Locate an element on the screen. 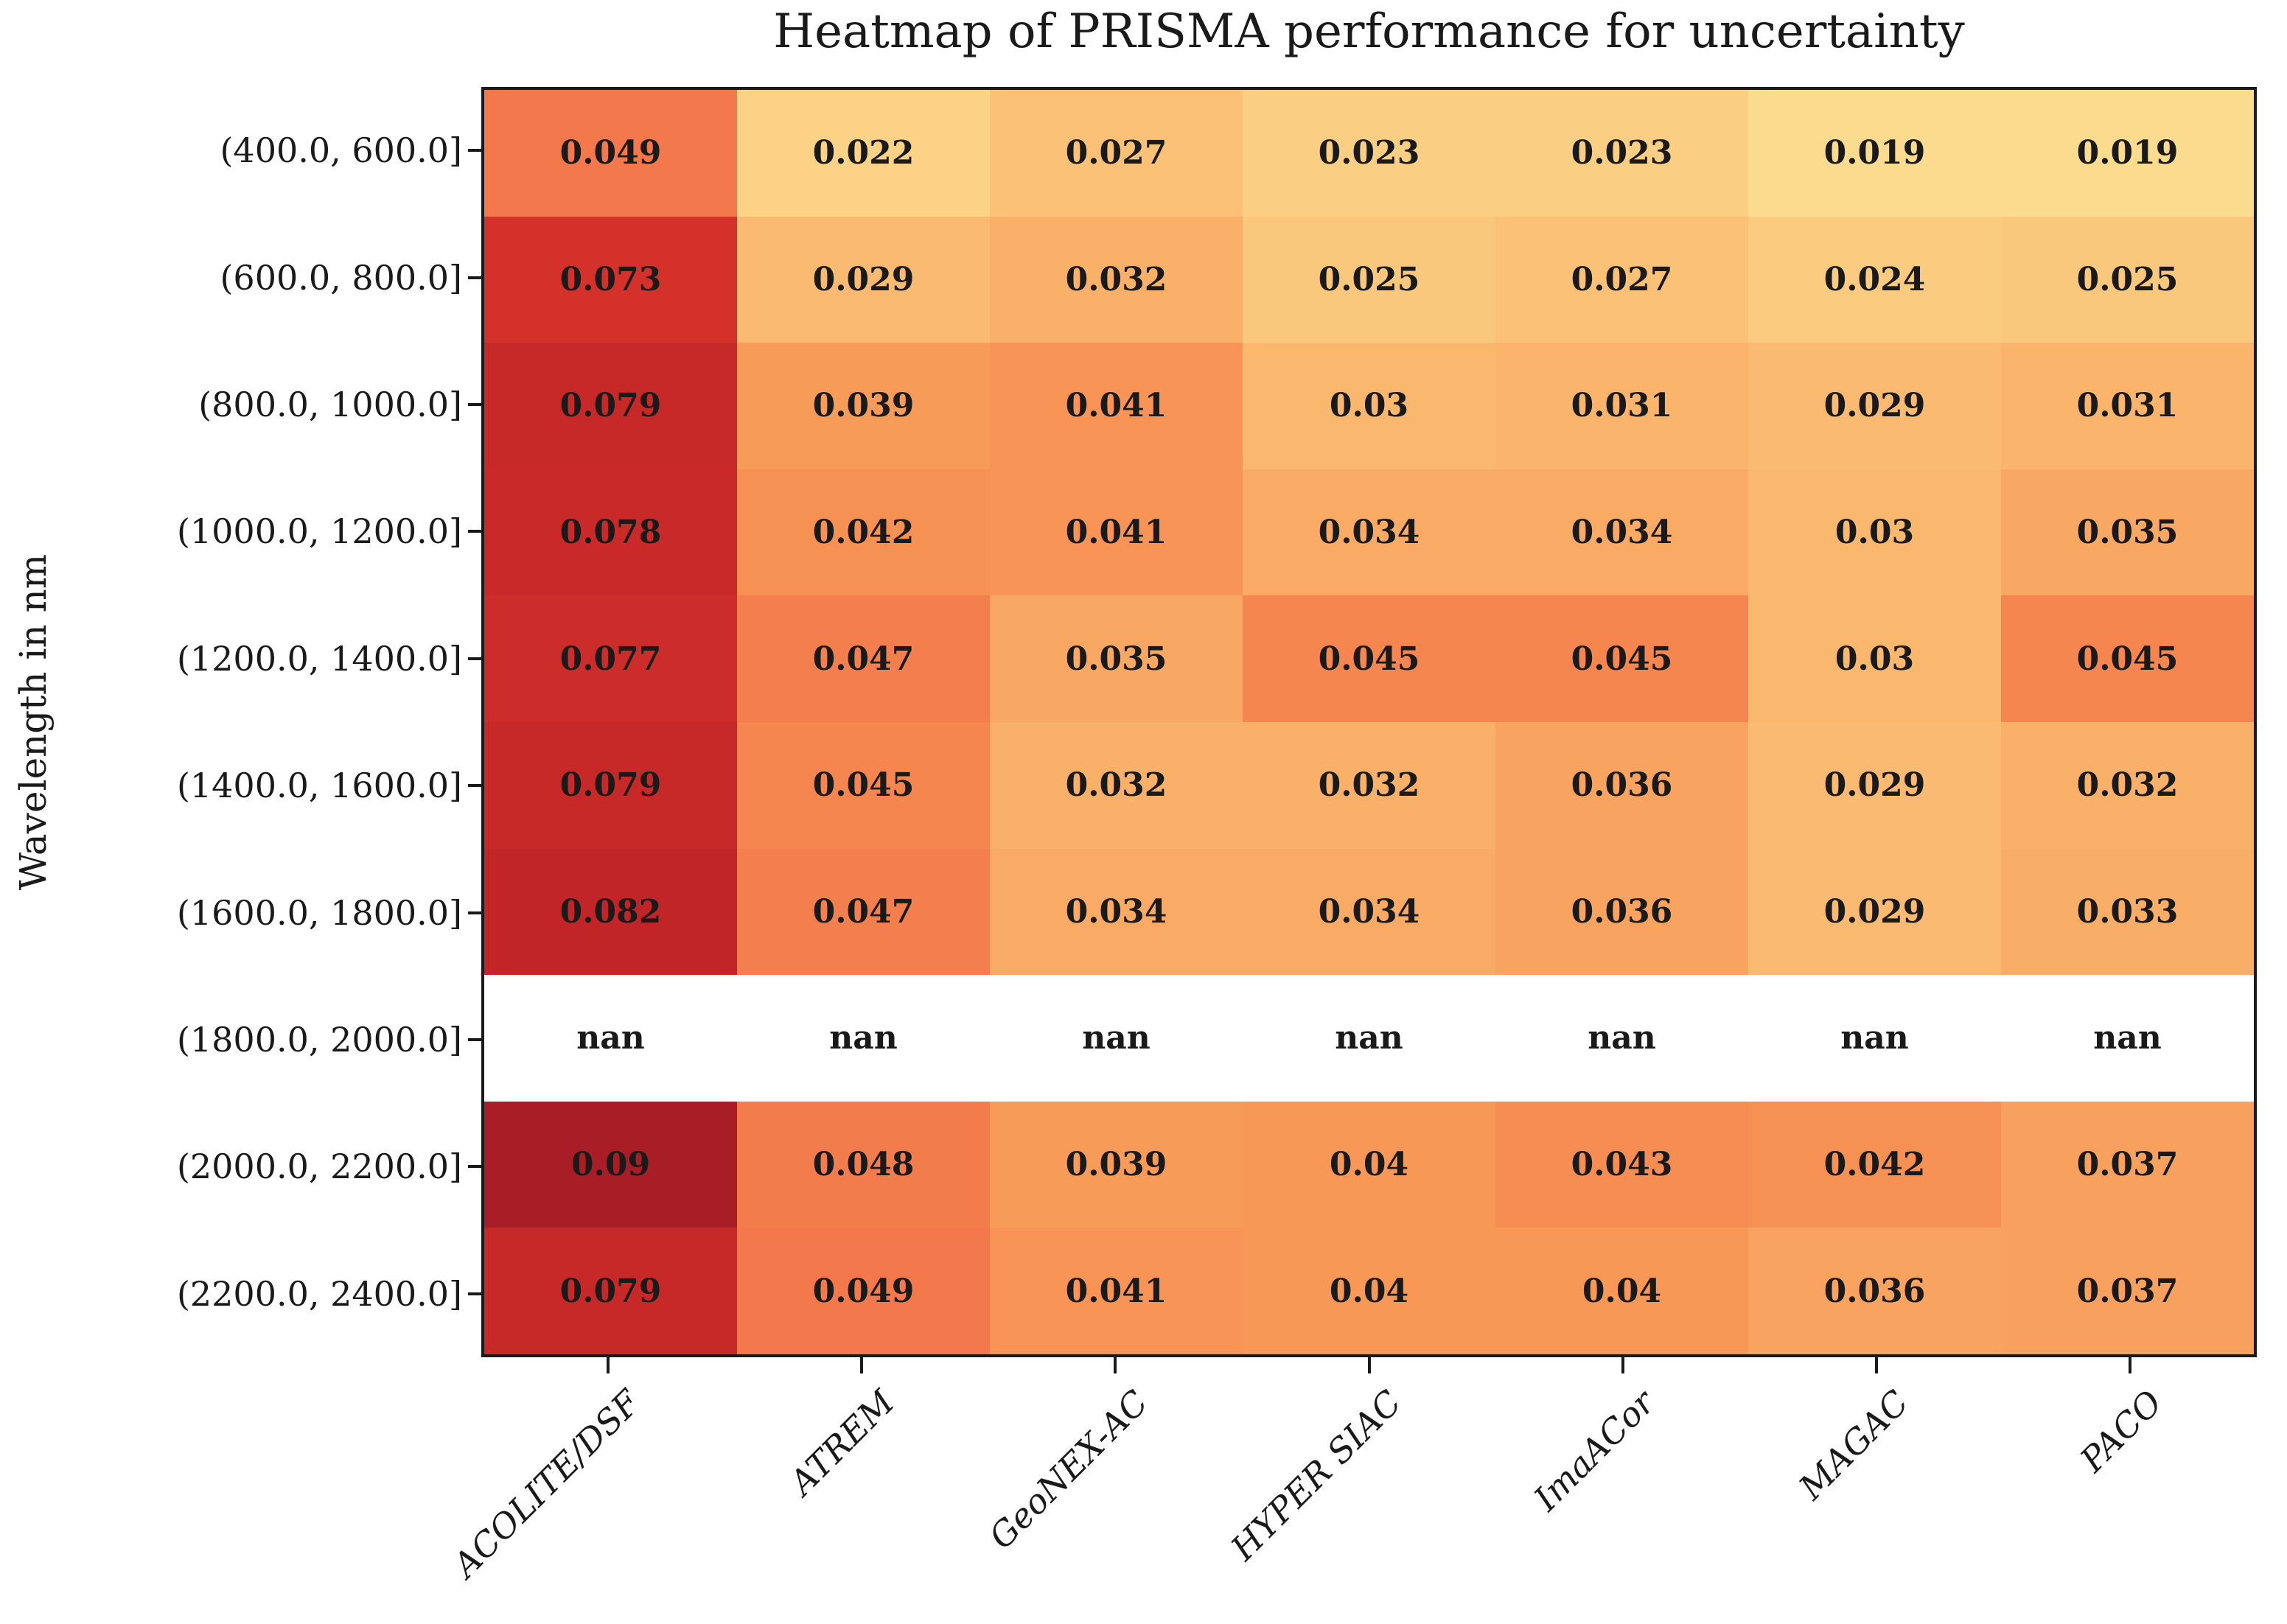 The width and height of the screenshot is (2287, 1624). cell-value: 0.033 is located at coordinates (2127, 912).